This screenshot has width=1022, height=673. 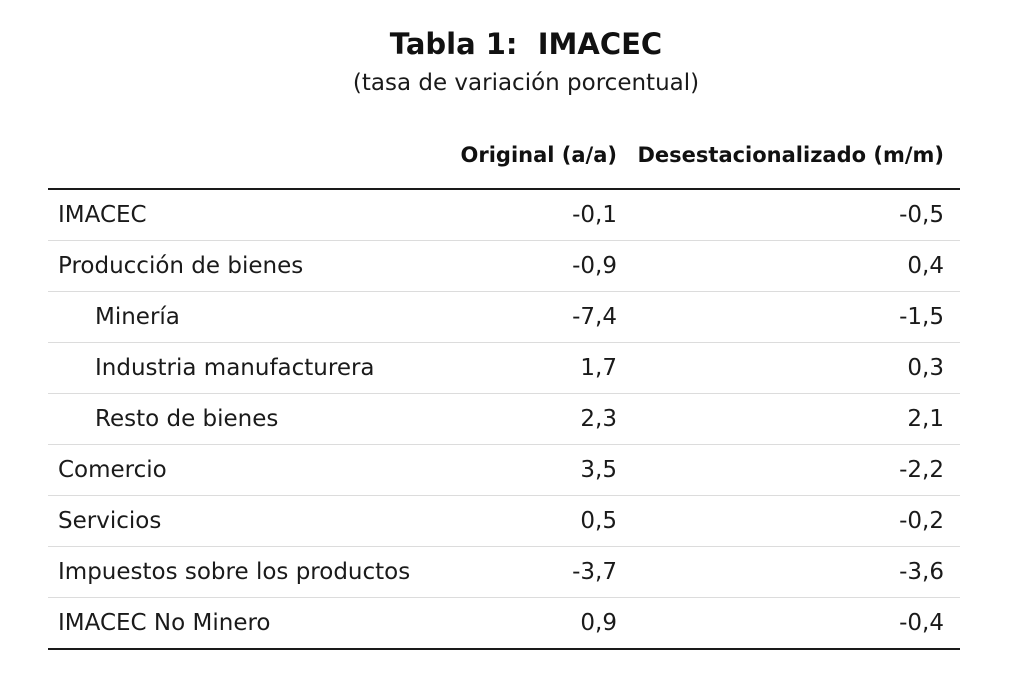 I want to click on column-header-original: Original (a/a), so click(x=538, y=155).